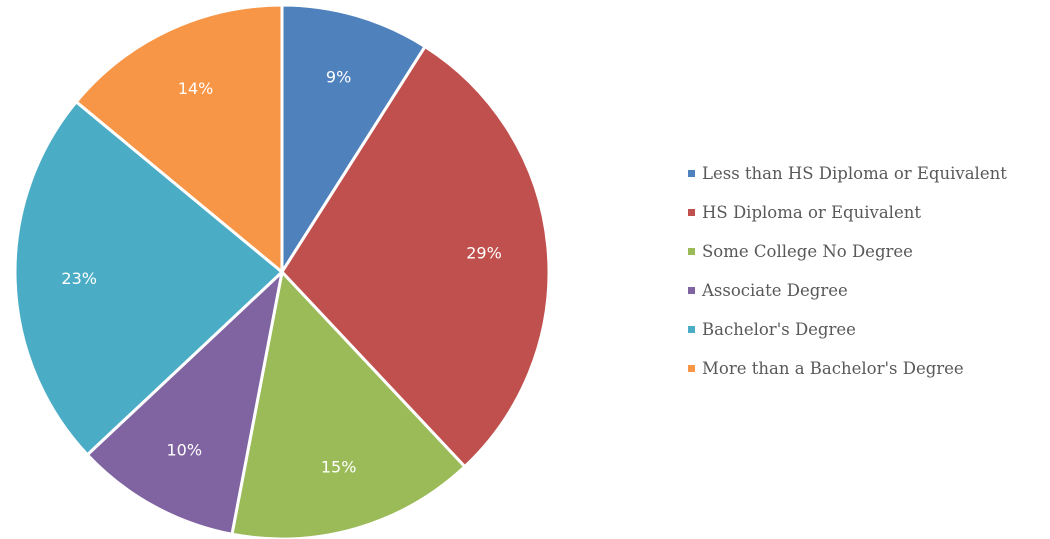 This screenshot has height=539, width=1050. Describe the element at coordinates (854, 173) in the screenshot. I see `legend-label: Less than HS Diploma or Equivalent` at that location.